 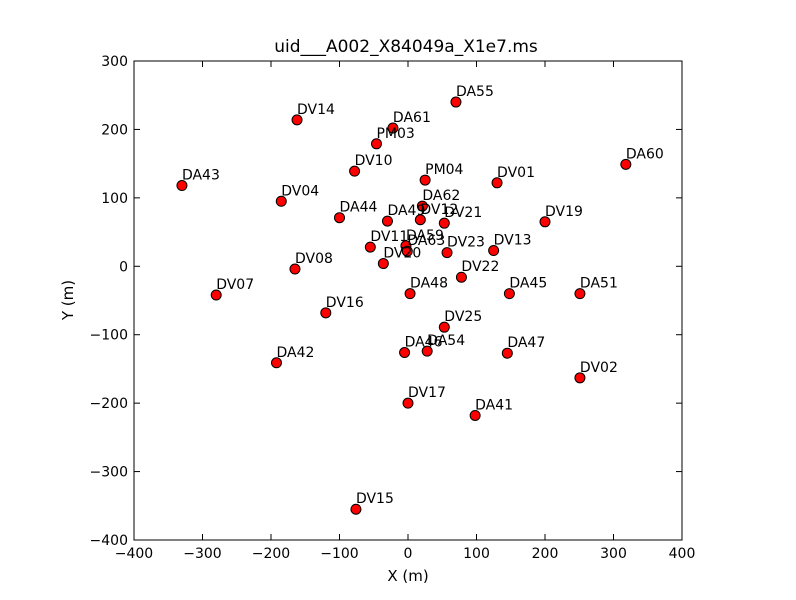 I want to click on y-axis-label: Y (m), so click(x=68, y=300).